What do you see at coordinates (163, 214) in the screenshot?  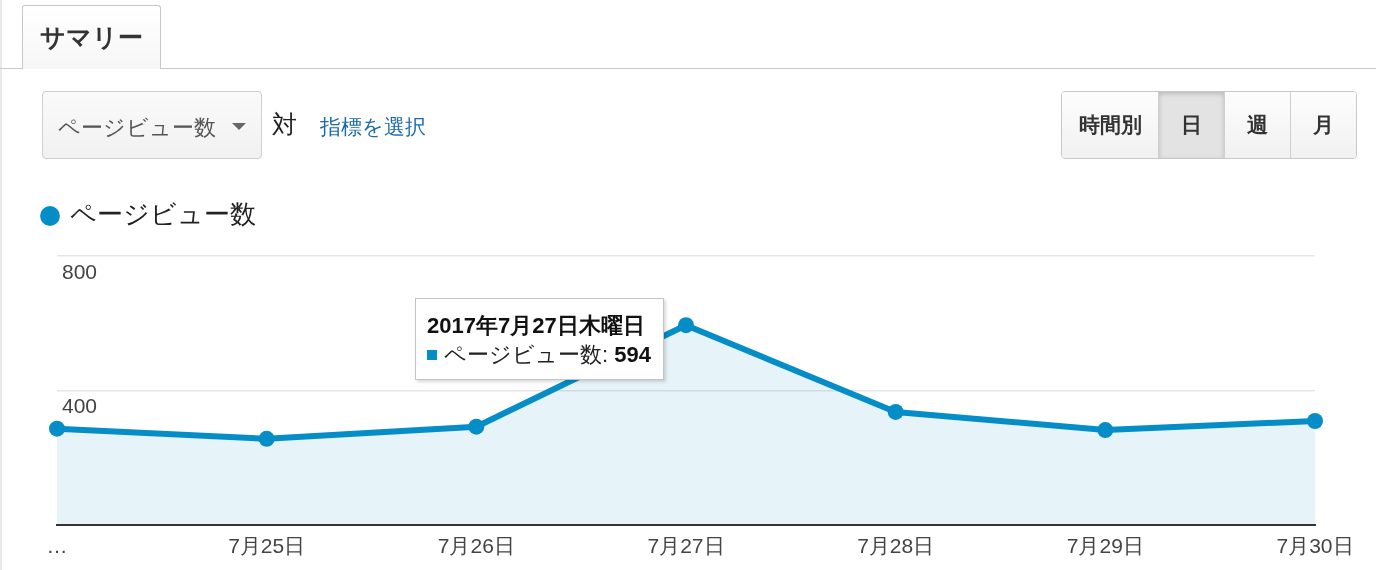 I see `legend-label: ページビュー数` at bounding box center [163, 214].